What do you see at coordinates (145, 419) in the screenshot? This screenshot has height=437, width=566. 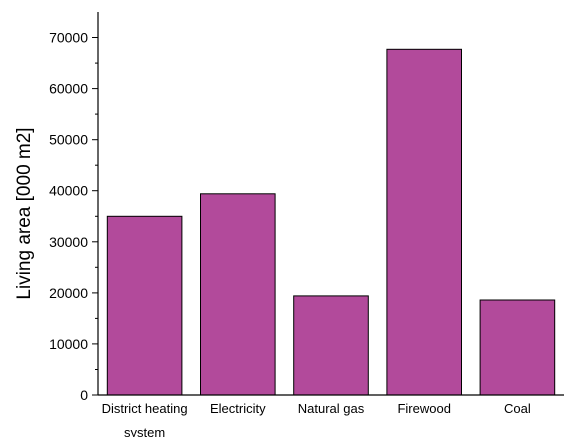 I see `x-tick-label-0: District heating system` at bounding box center [145, 419].